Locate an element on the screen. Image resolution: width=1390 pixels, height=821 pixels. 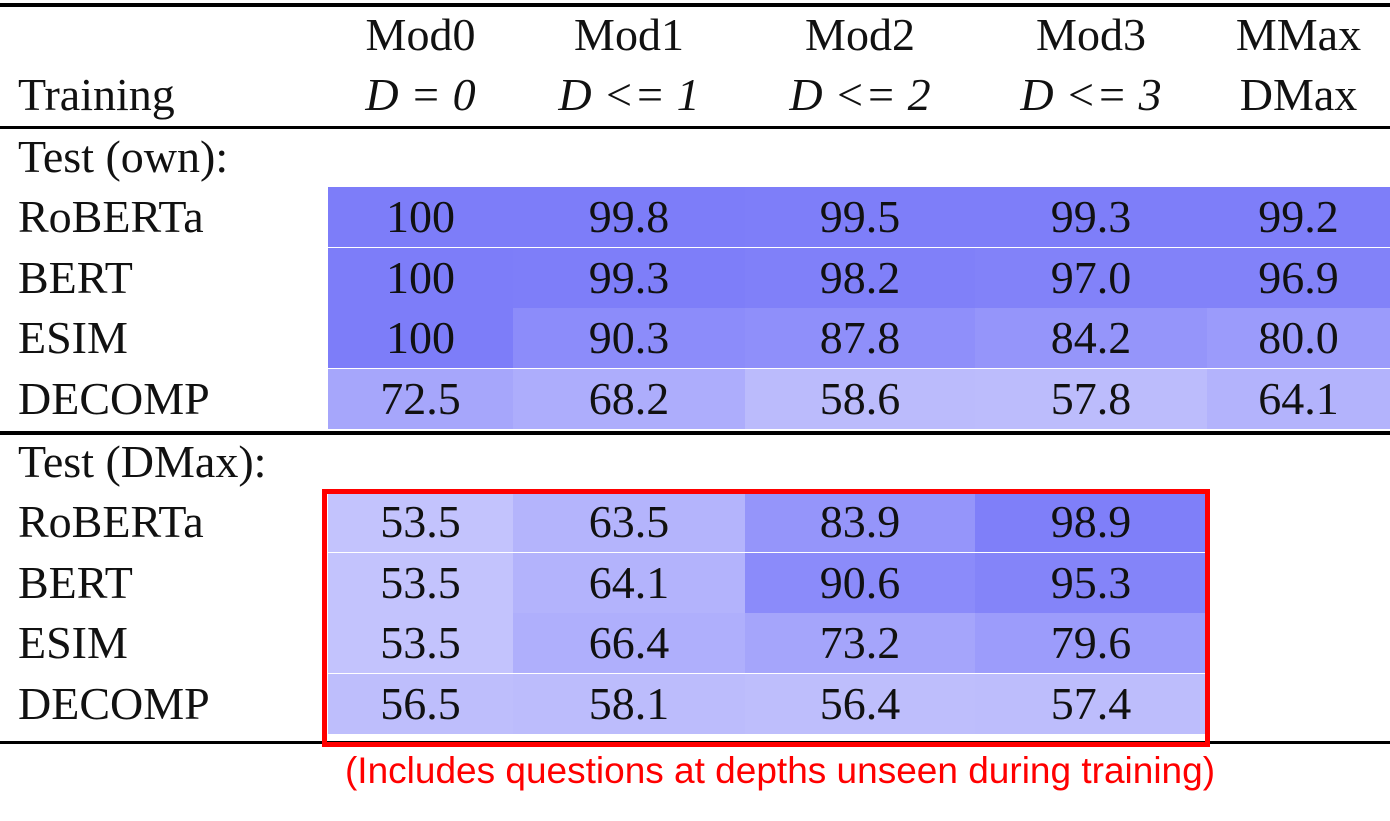
column-name: Mod3 is located at coordinates (1091, 34).